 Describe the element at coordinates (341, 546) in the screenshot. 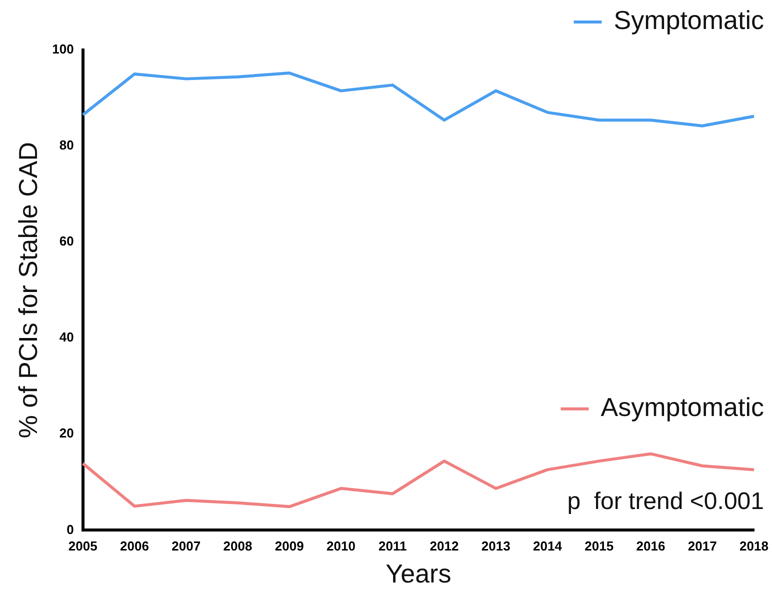

I see `x-tick-label: 2010` at that location.